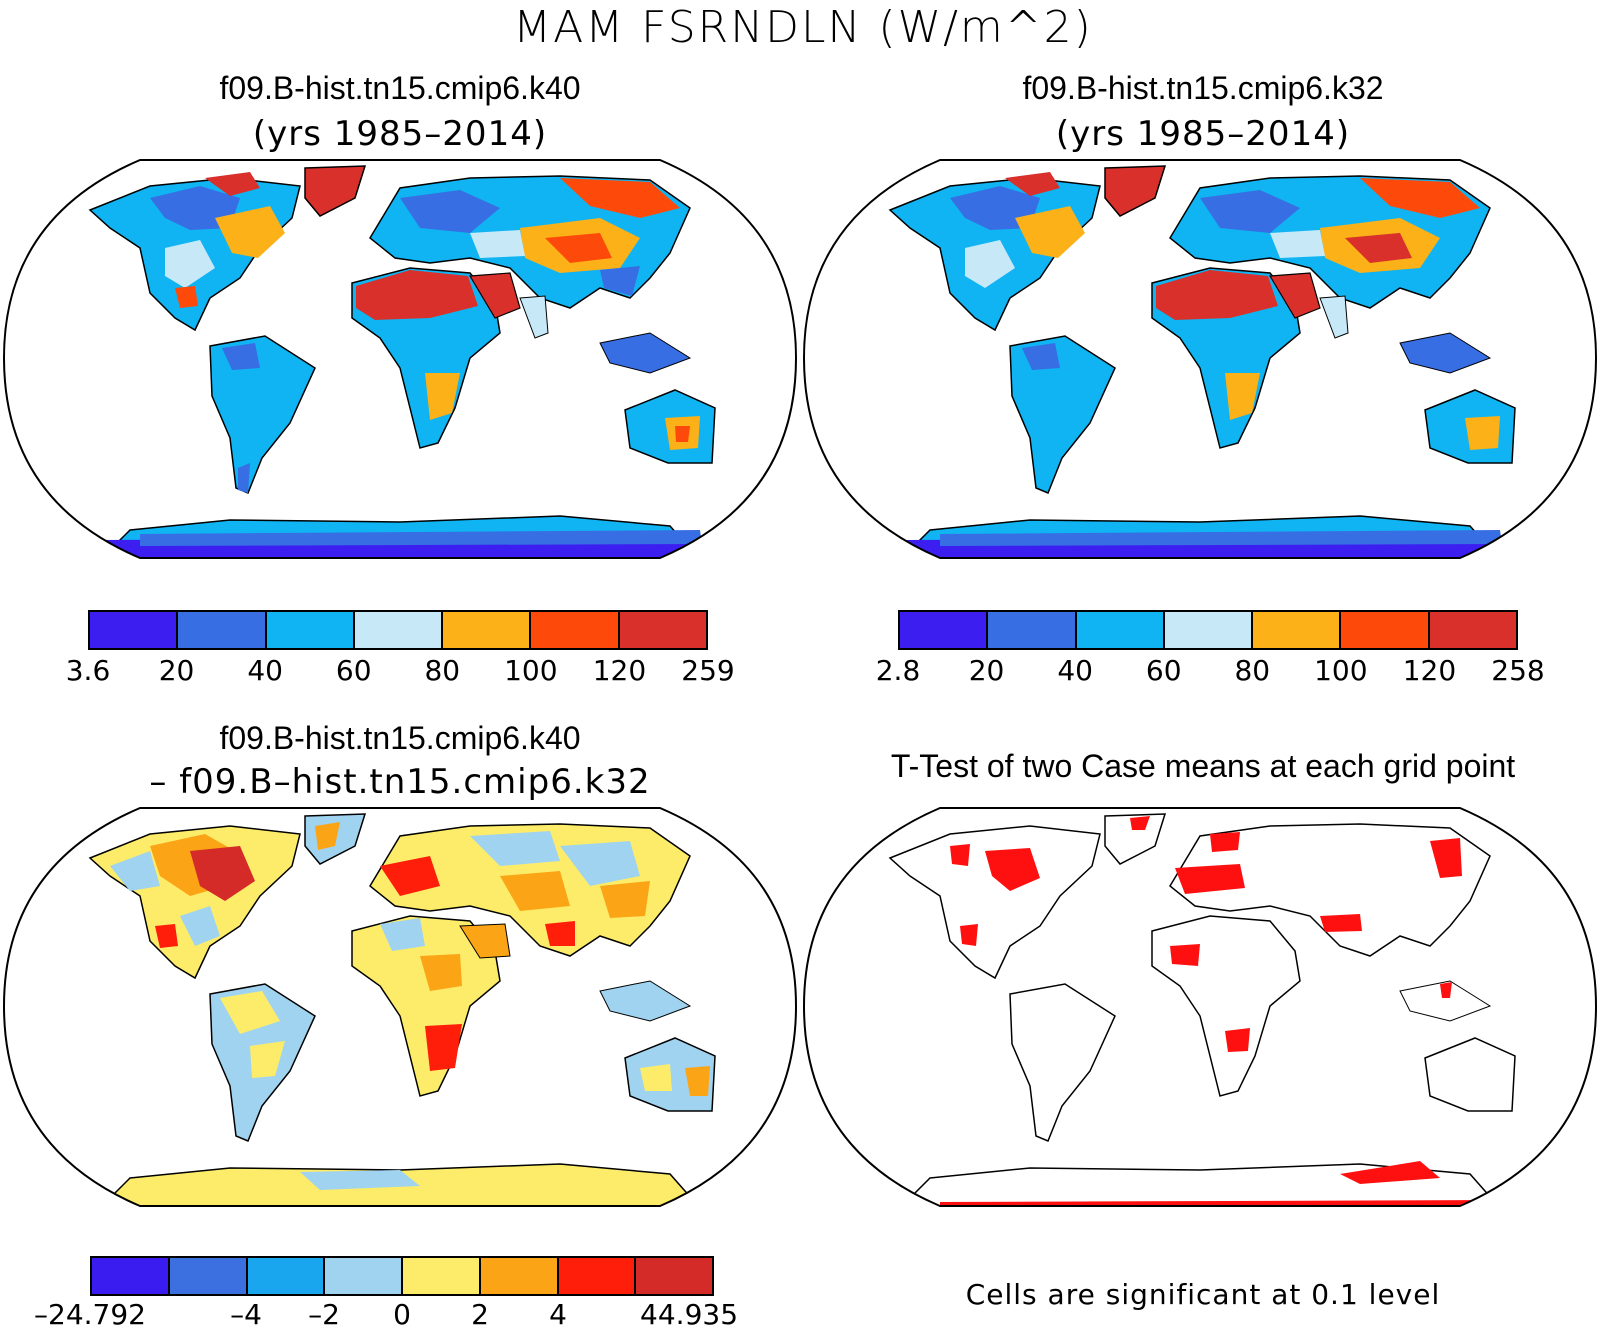  I want to click on significance-note: Cells are significant at 0.1 level, so click(1203, 1294).